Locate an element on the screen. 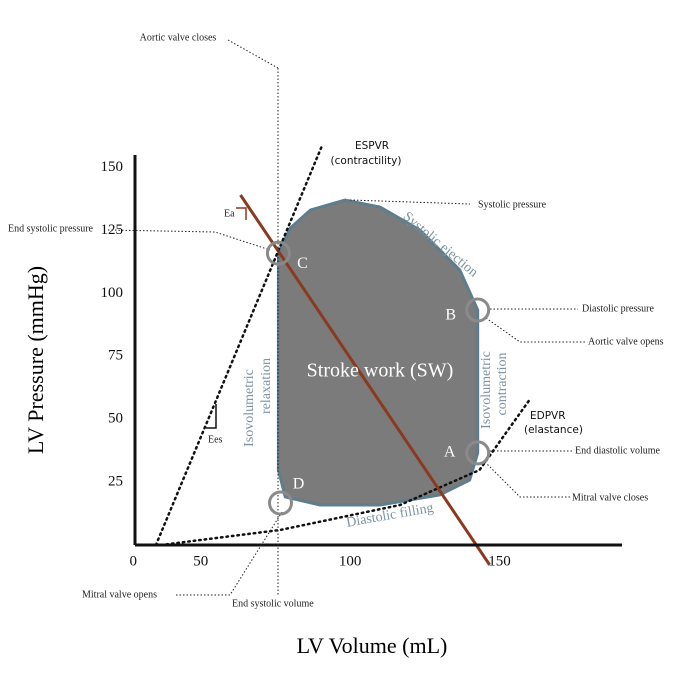 This screenshot has height=678, width=680. annotation: Stroke work (SW) is located at coordinates (380, 371).